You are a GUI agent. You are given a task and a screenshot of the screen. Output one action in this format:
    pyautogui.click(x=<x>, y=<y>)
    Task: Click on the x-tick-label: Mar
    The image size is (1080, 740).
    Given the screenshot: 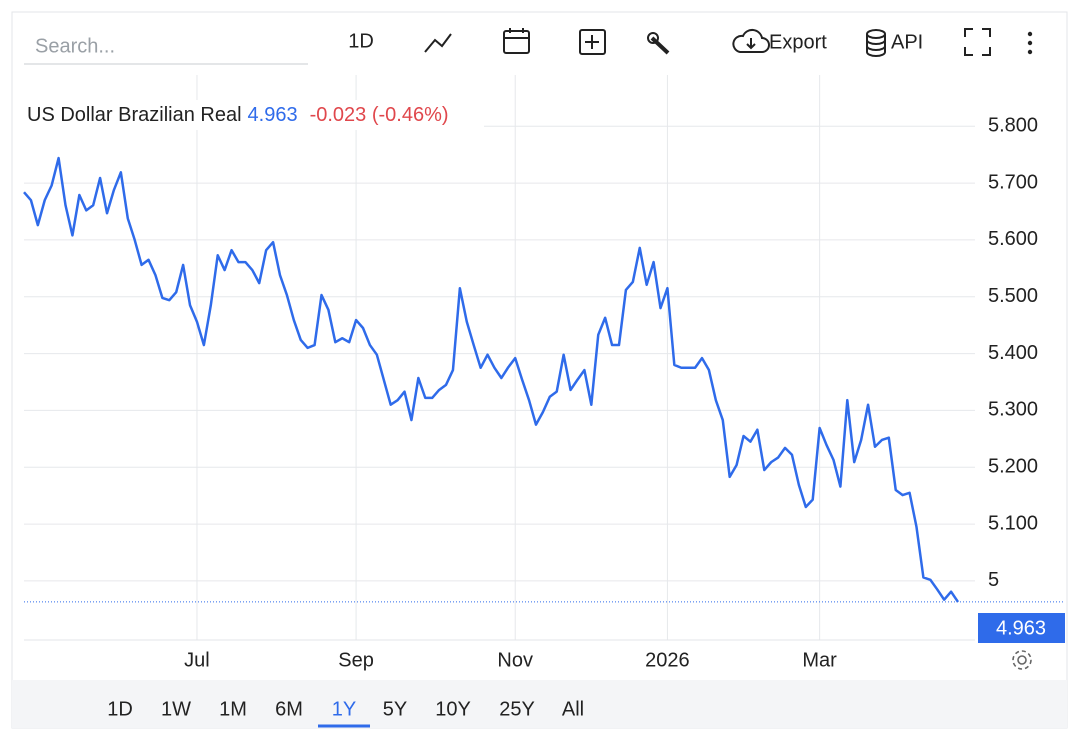 What is the action you would take?
    pyautogui.click(x=819, y=660)
    